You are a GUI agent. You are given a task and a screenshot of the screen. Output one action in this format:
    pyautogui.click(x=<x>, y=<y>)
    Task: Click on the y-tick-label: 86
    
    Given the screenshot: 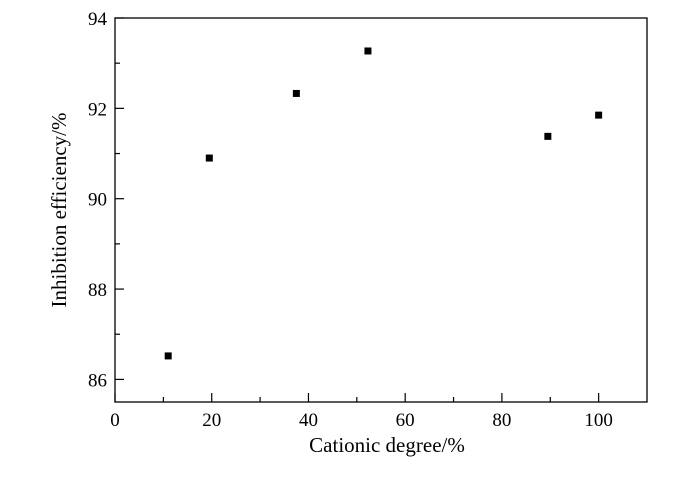 What is the action you would take?
    pyautogui.click(x=97, y=380)
    